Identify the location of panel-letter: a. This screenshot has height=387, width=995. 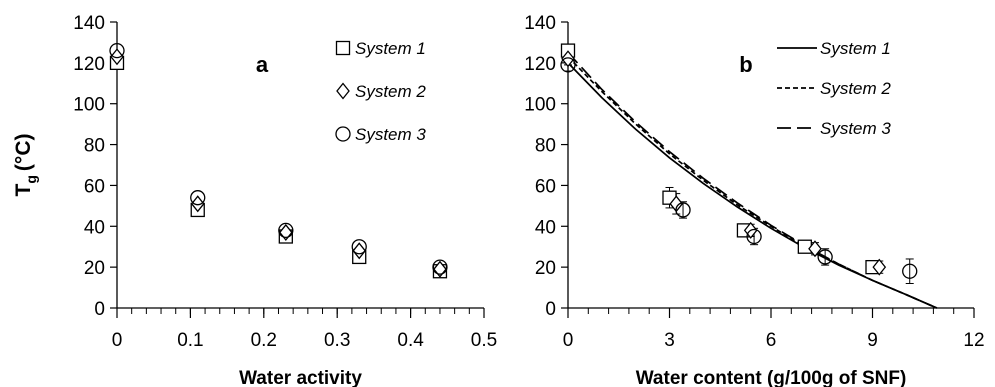
(262, 64).